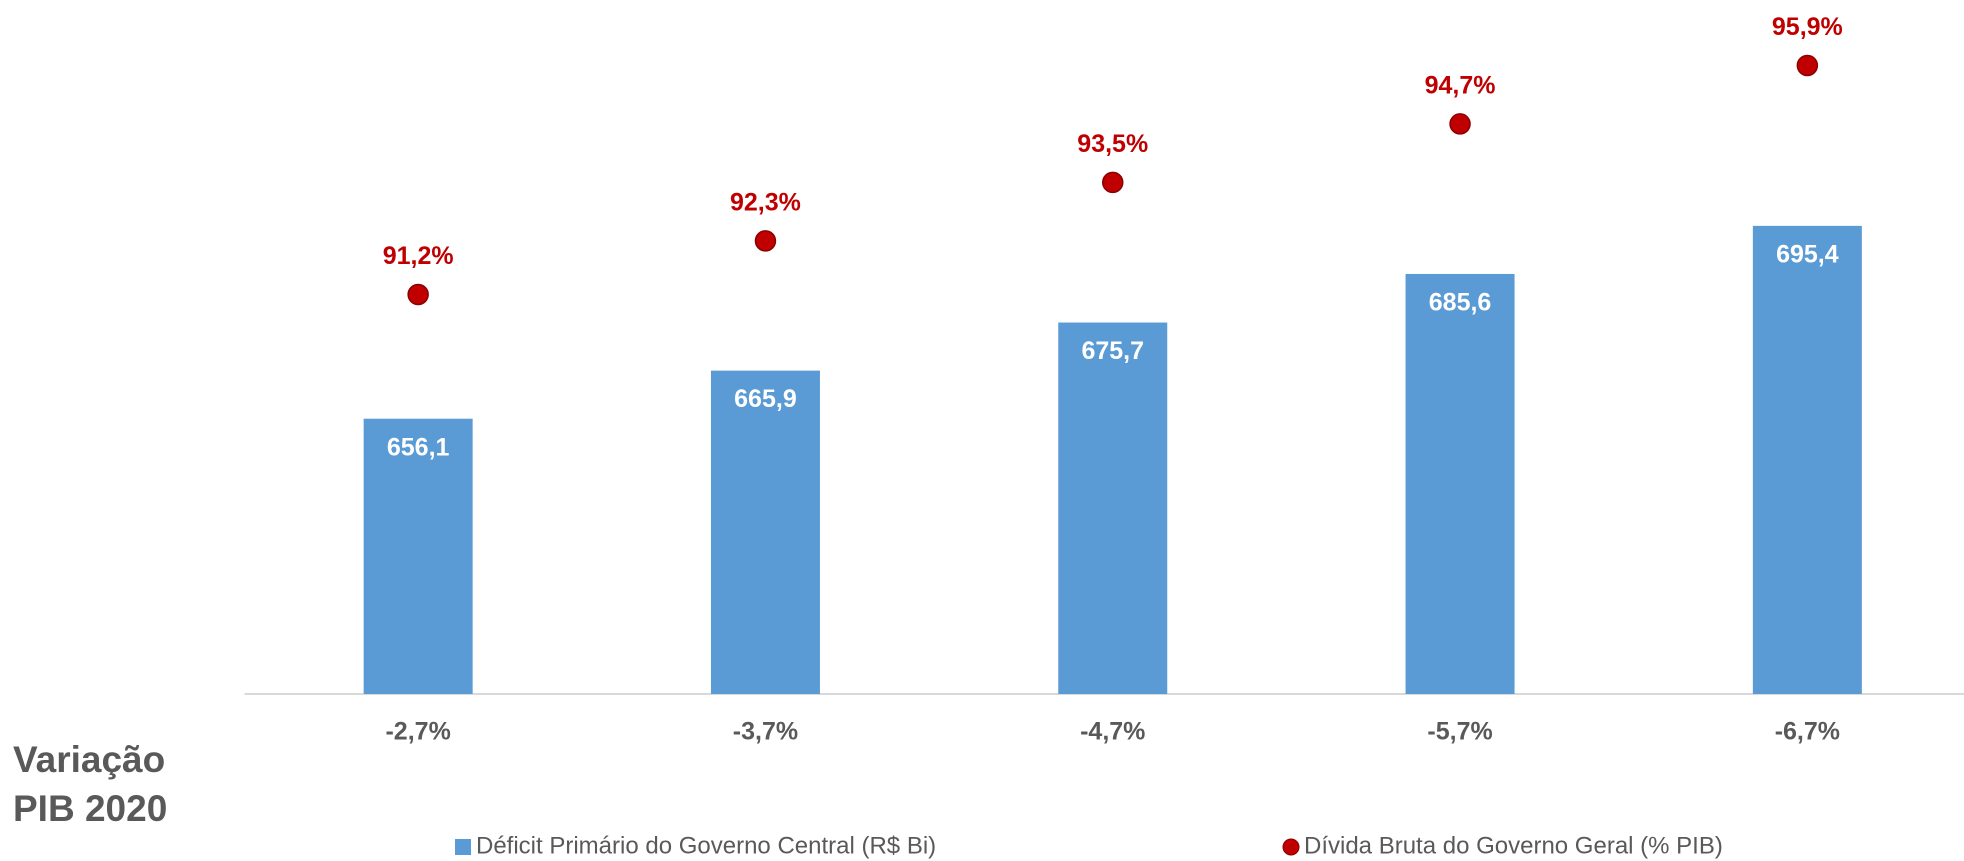 The image size is (1964, 861). I want to click on dot-value-label: 95,9%, so click(1807, 27).